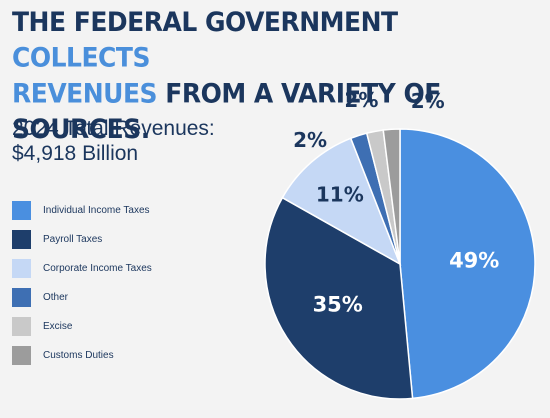  Describe the element at coordinates (113, 128) in the screenshot. I see `subtitle-line-1: 2024 Total Revenues:` at that location.